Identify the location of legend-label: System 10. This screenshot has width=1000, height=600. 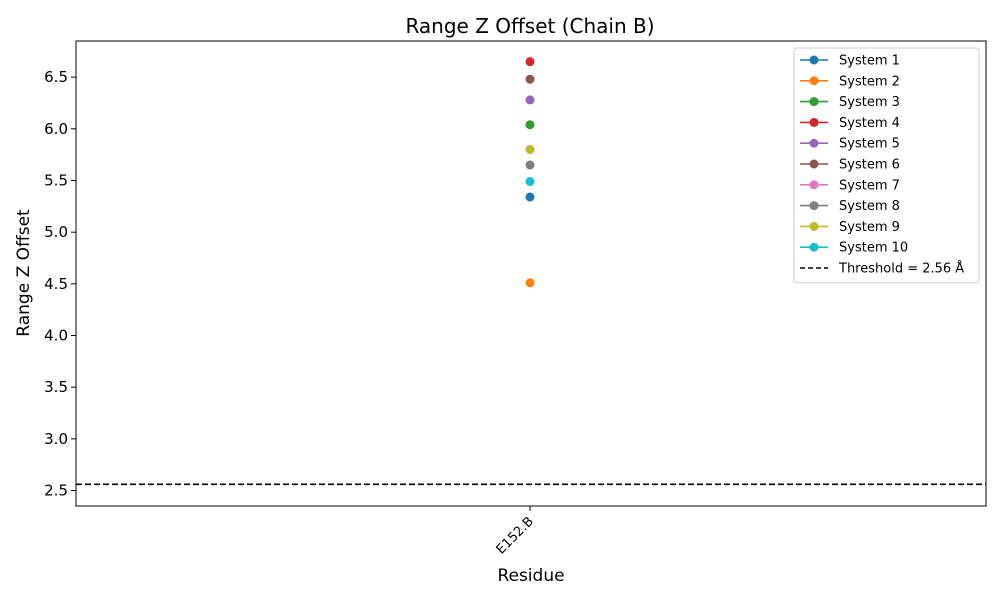
(873, 248).